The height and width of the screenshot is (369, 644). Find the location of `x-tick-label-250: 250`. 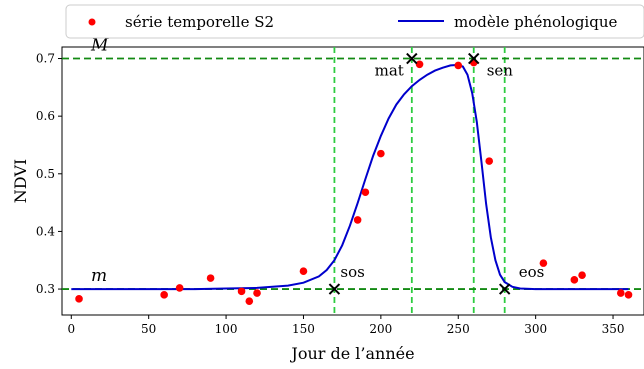

x-tick-label-250: 250 is located at coordinates (458, 329).